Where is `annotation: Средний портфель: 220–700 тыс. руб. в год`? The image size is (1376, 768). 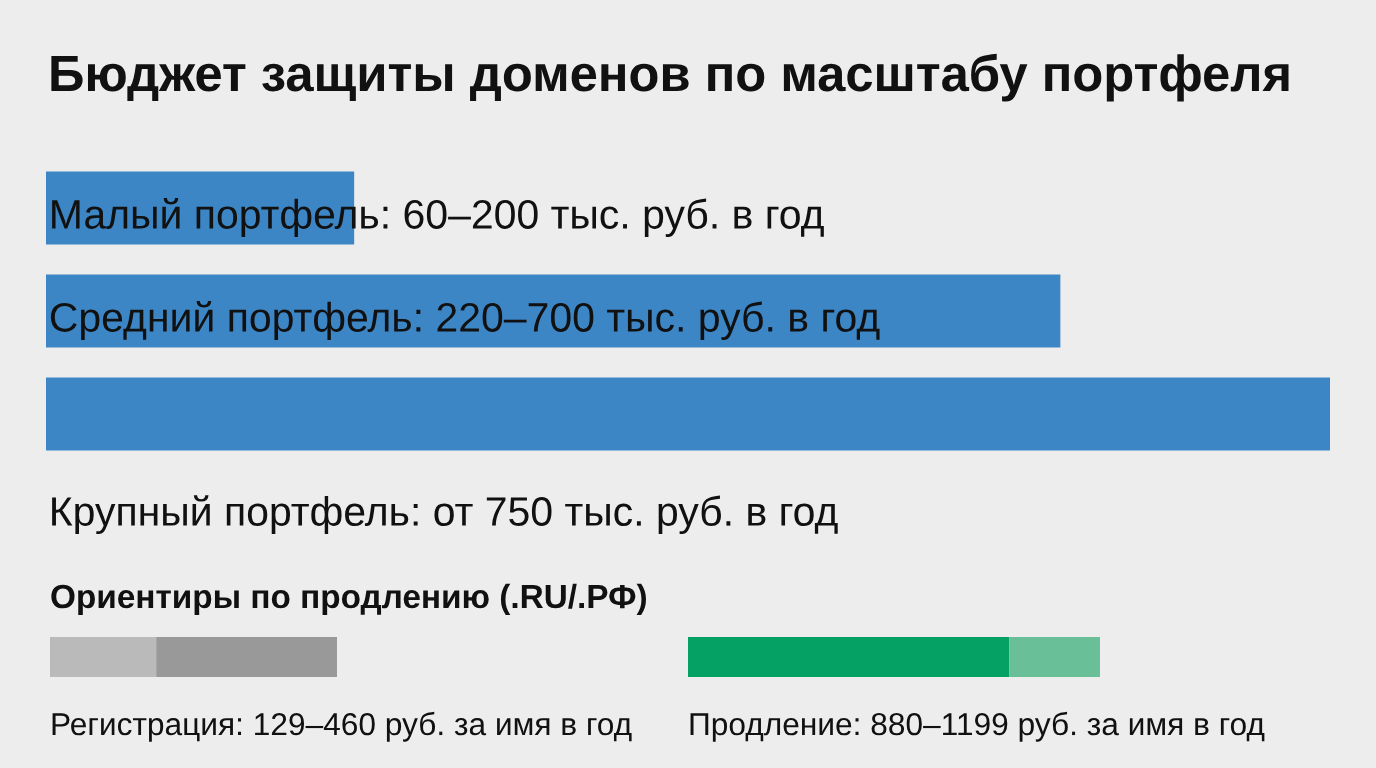
annotation: Средний портфель: 220–700 тыс. руб. в год is located at coordinates (465, 320).